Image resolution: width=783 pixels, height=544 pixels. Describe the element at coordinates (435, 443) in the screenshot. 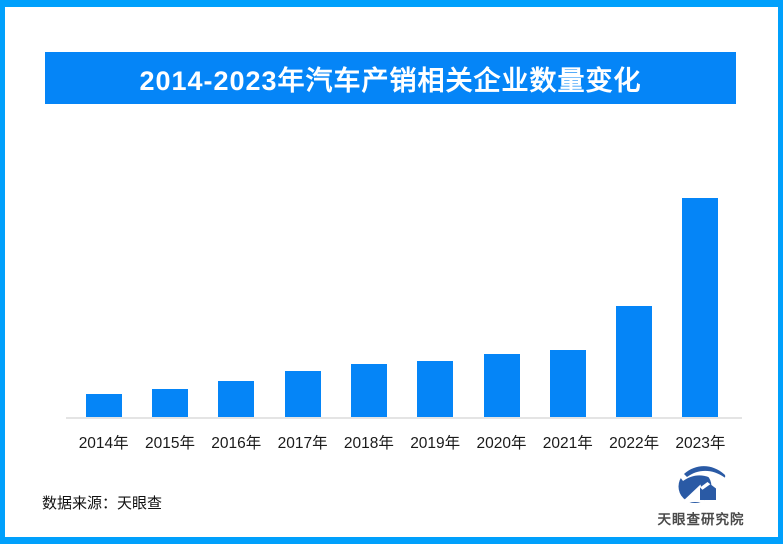

I see `x-axis-label-2019年: 2019年` at that location.